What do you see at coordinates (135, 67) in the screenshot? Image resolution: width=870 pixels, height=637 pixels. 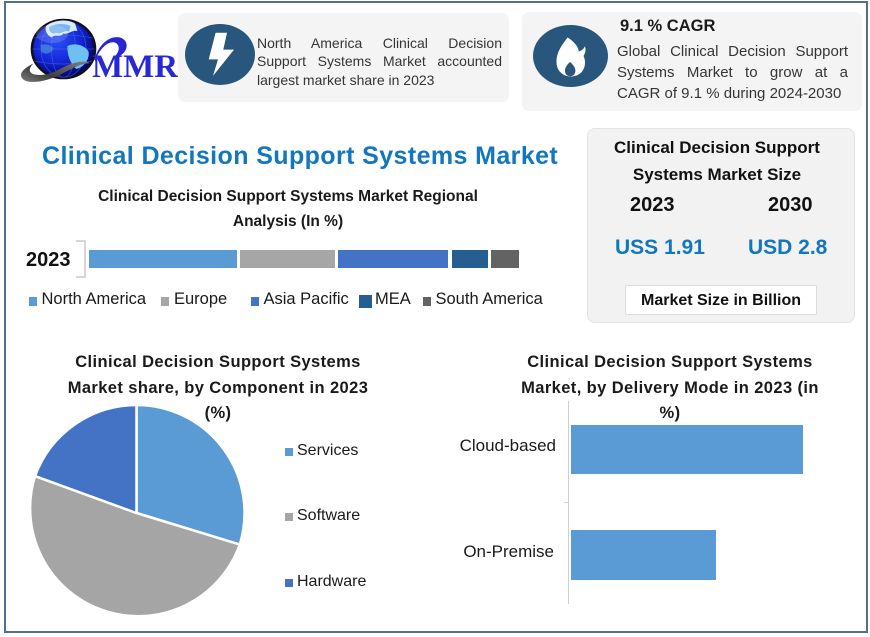 I see `svg-text: MMR` at bounding box center [135, 67].